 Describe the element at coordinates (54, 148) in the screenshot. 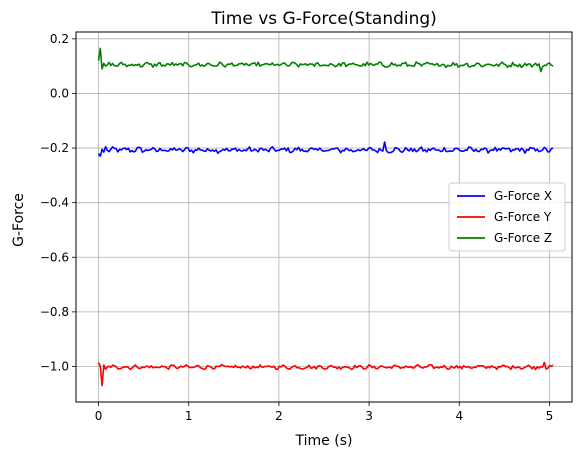

I see `y-tick-label: −0.2` at that location.